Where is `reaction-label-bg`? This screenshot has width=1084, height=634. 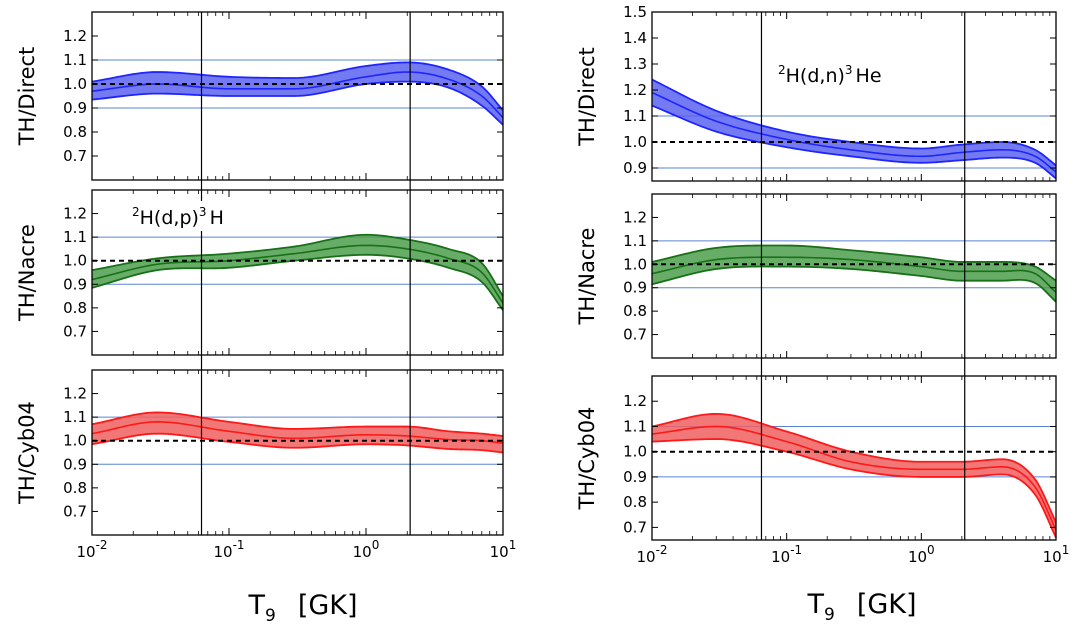
reaction-label-bg is located at coordinates (202, 216).